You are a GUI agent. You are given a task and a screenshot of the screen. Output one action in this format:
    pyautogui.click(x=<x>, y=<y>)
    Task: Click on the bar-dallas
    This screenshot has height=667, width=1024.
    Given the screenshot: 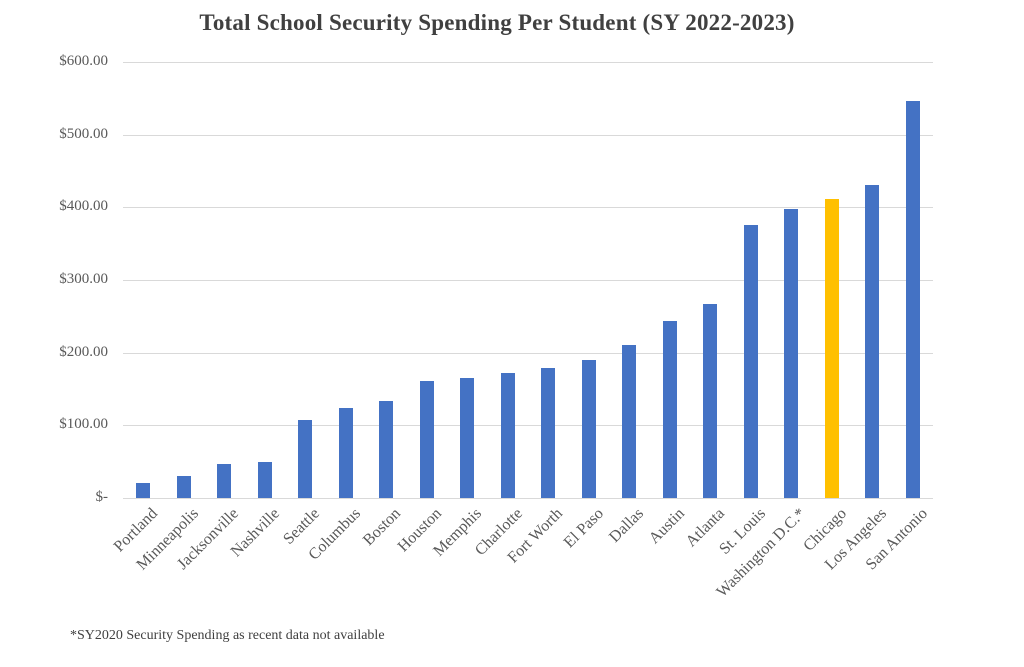 What is the action you would take?
    pyautogui.click(x=629, y=421)
    